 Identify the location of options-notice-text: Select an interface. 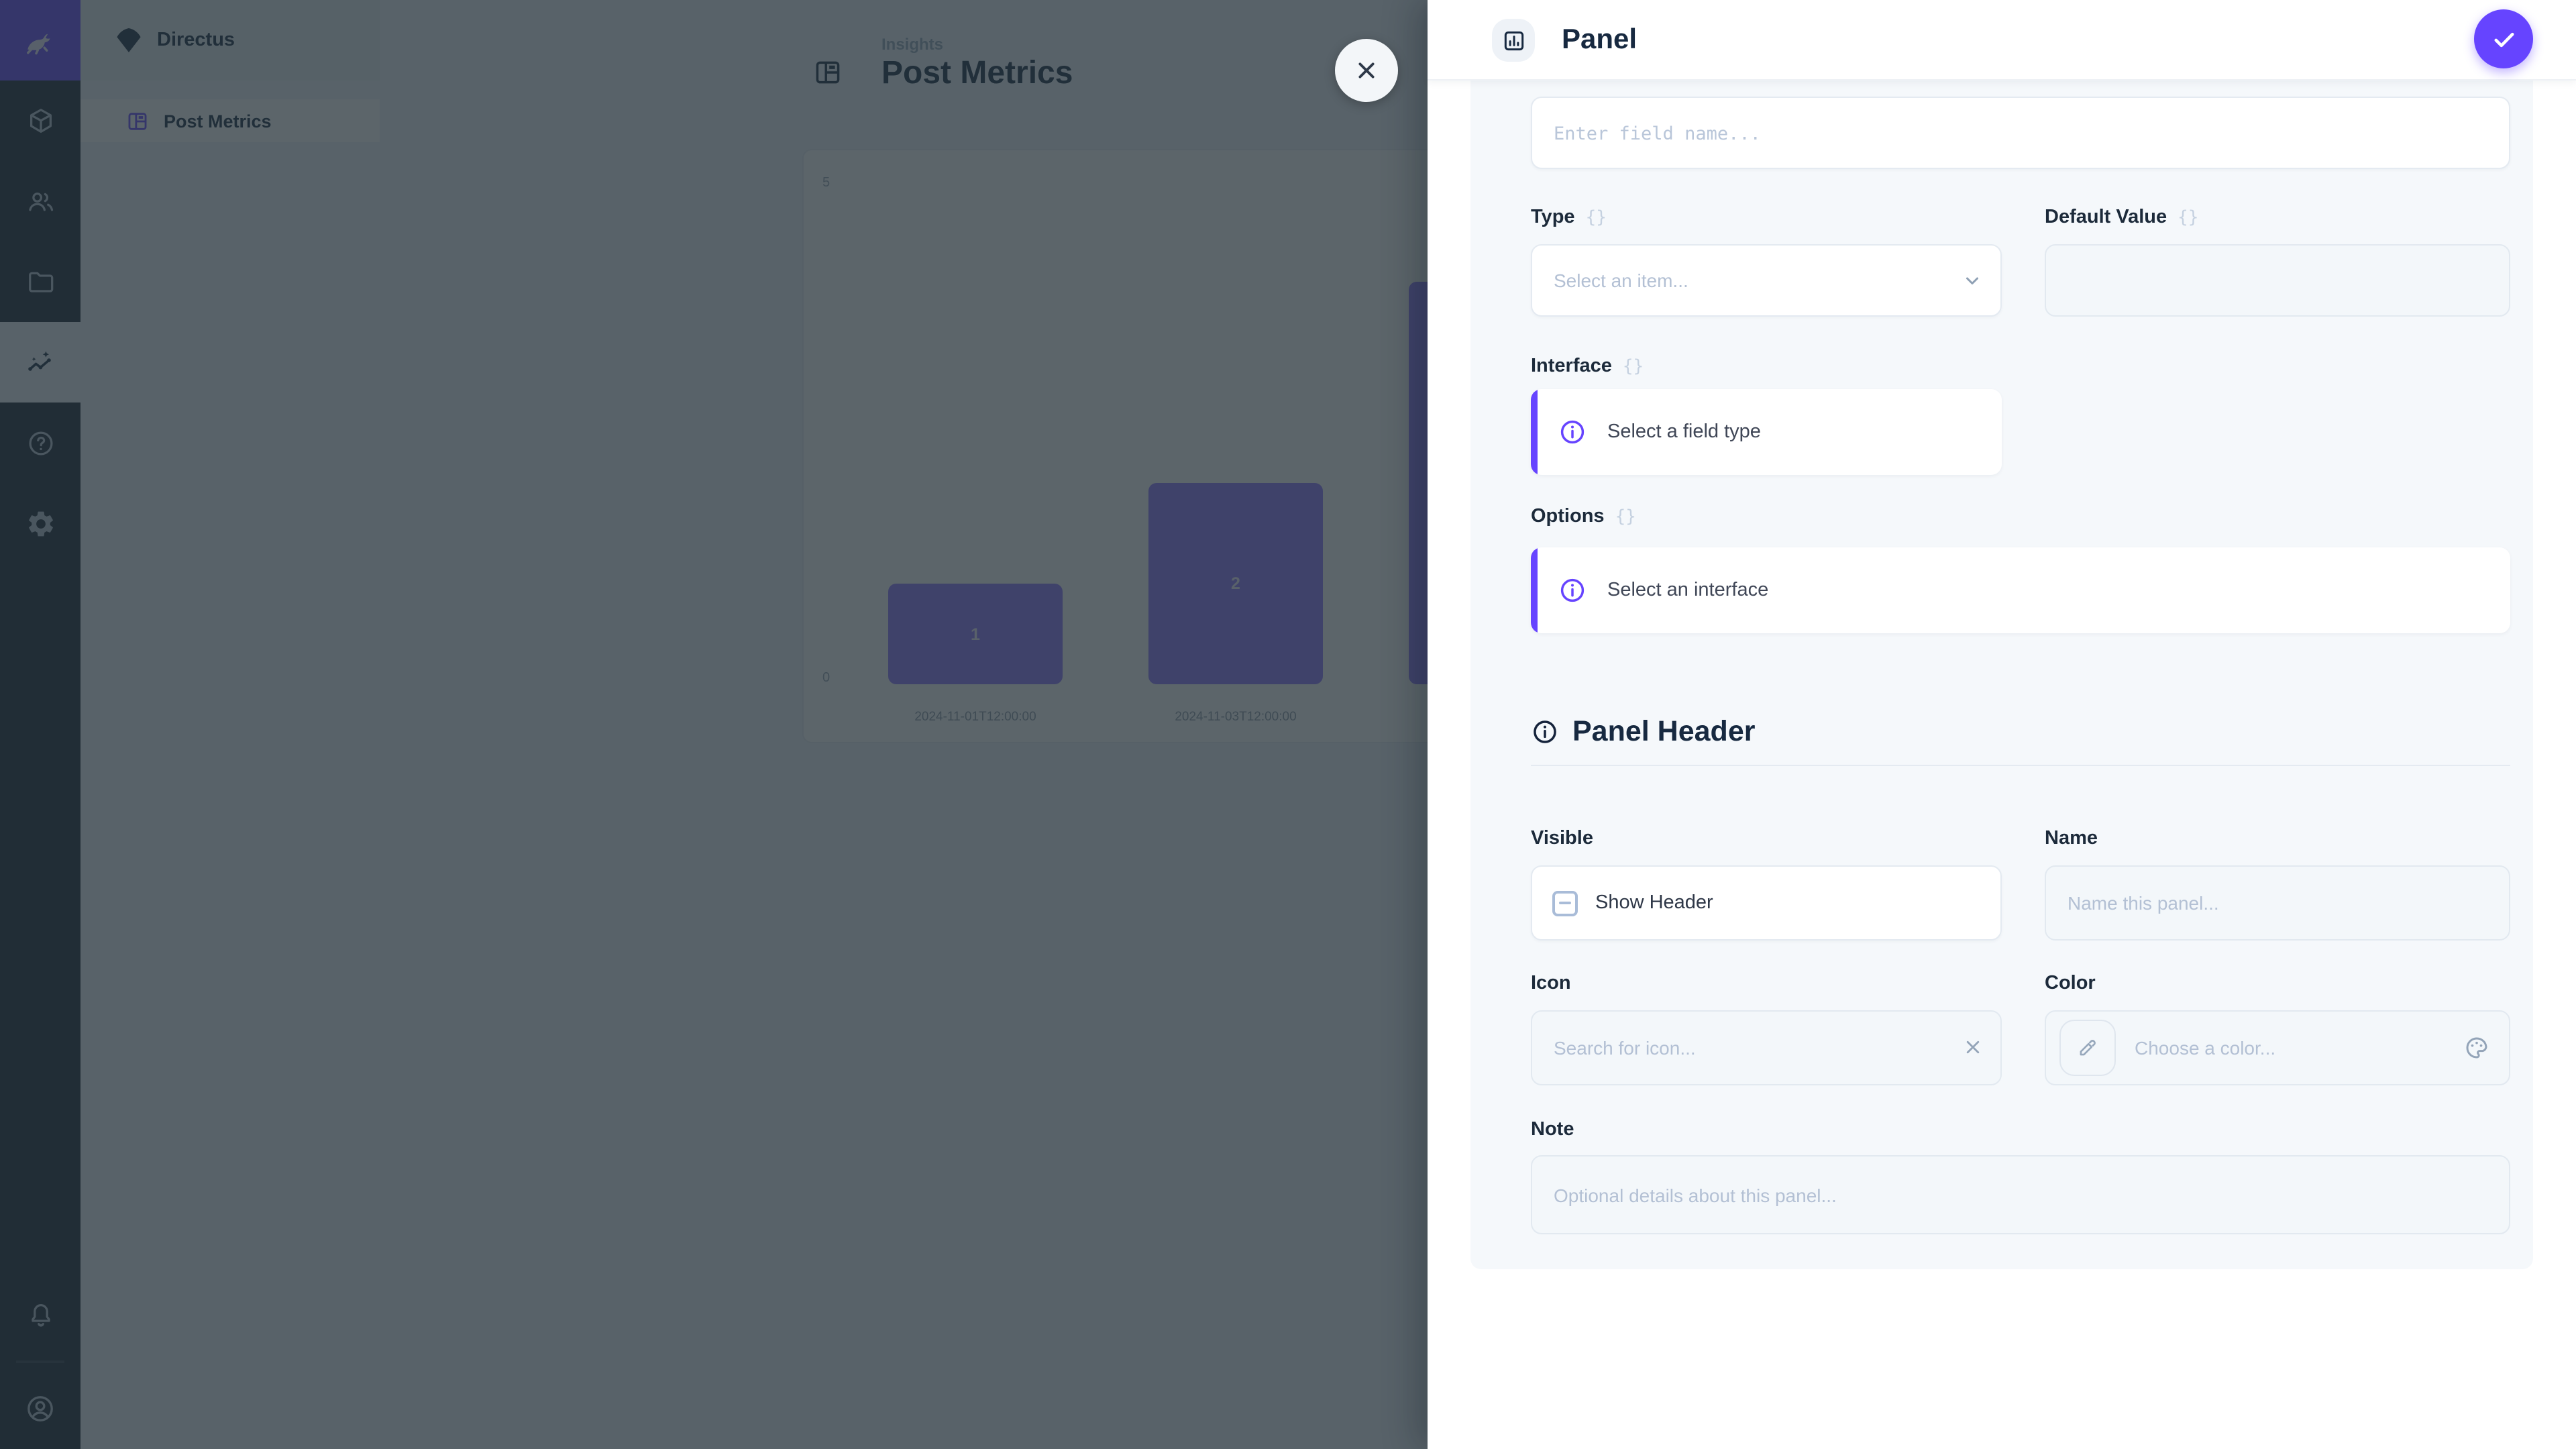
(1688, 590).